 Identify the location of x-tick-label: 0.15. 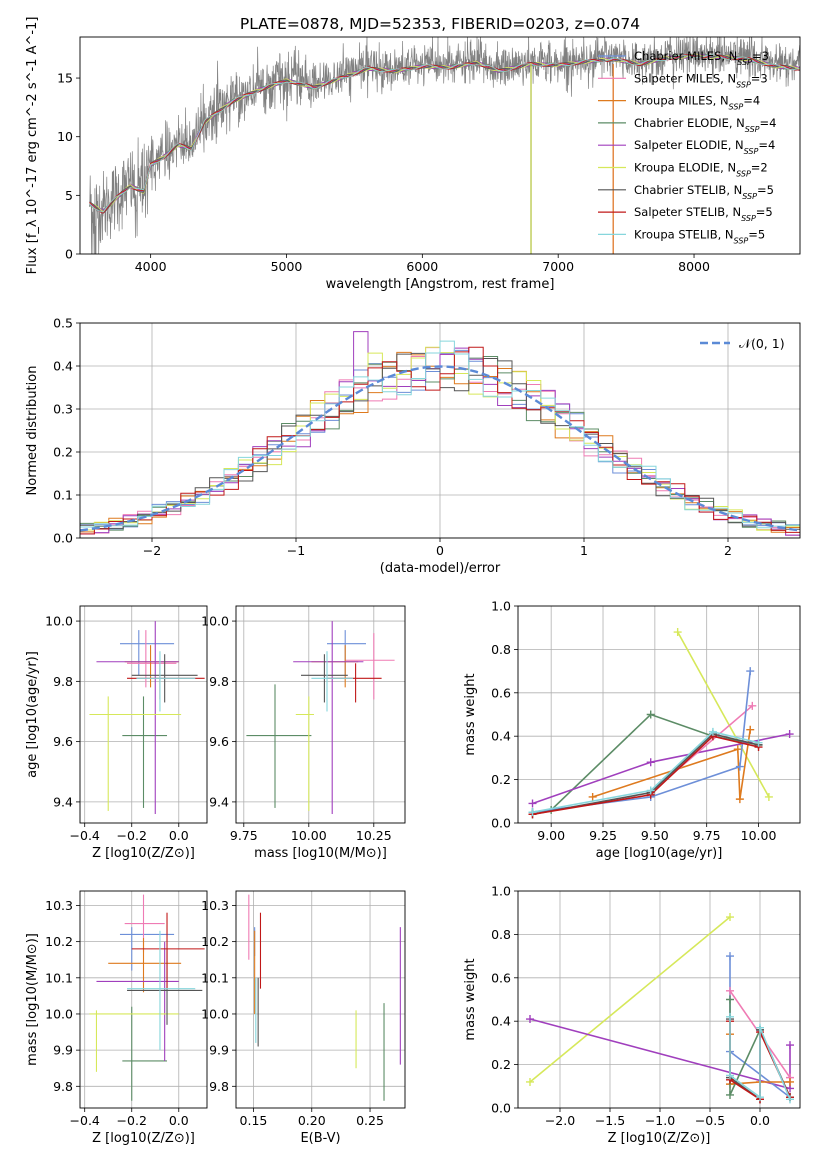
(254, 1120).